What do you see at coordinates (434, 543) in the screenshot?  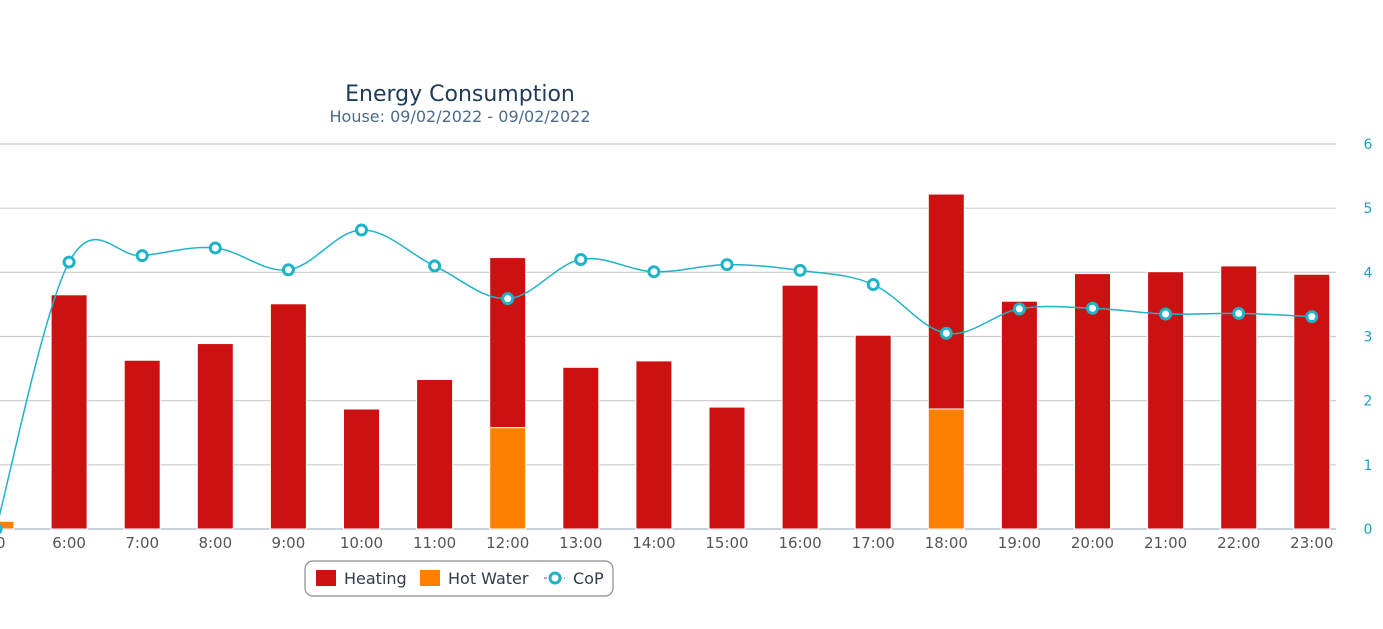 I see `x-tick-label-11:00: 11:00` at bounding box center [434, 543].